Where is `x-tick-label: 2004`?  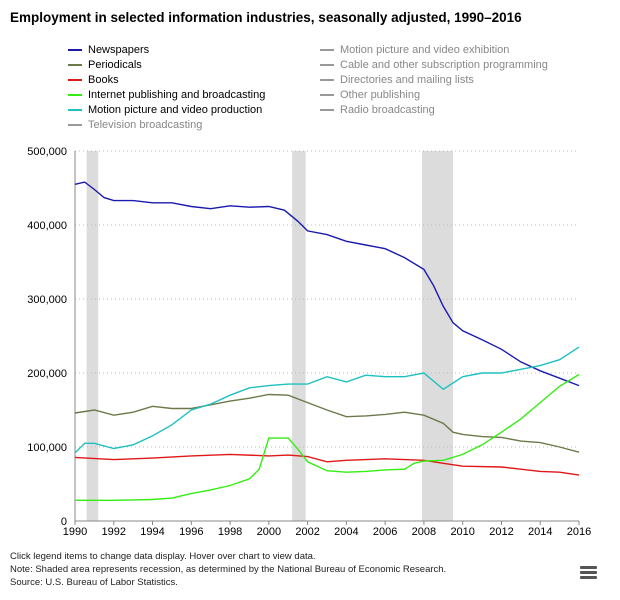 x-tick-label: 2004 is located at coordinates (346, 532).